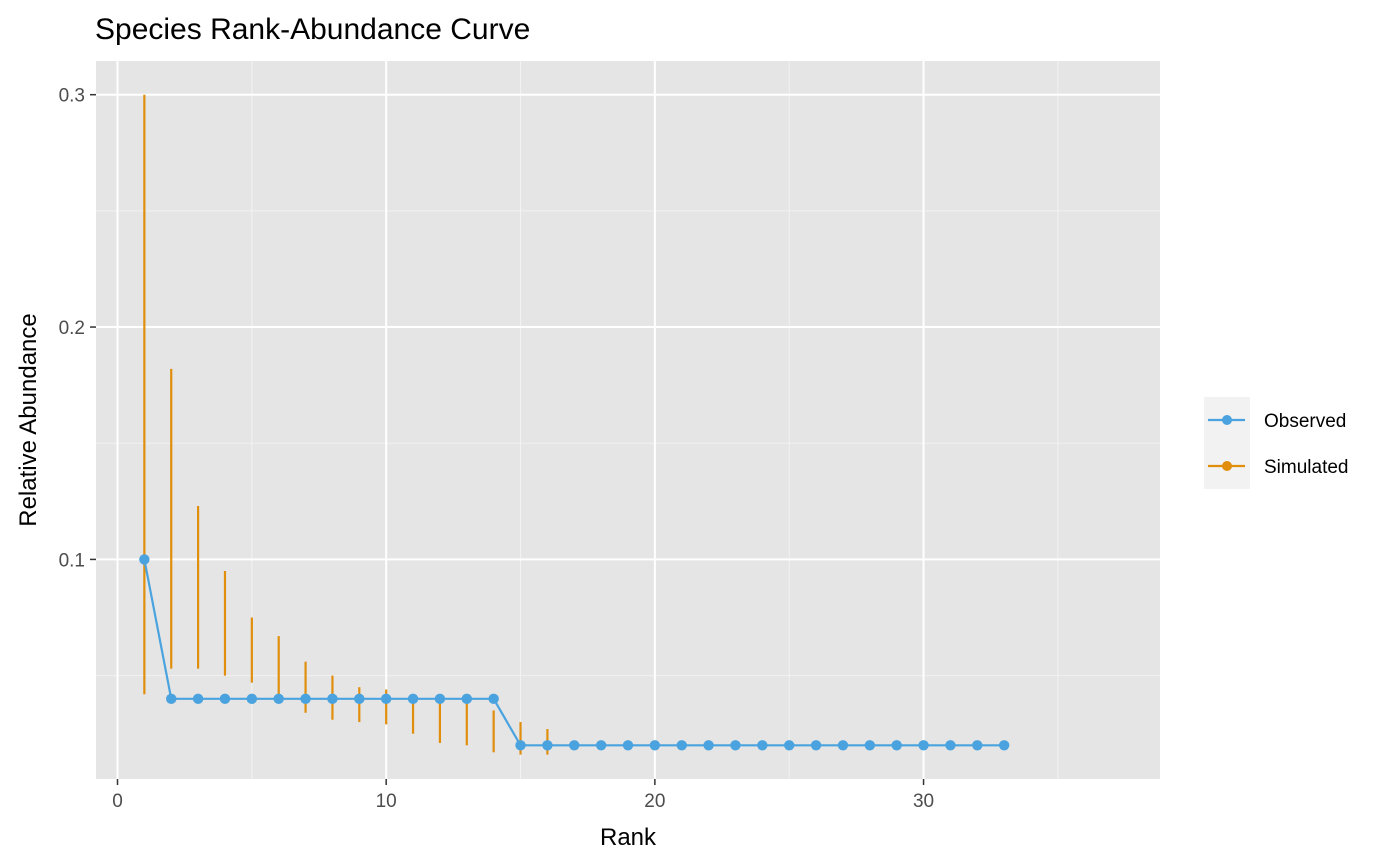 Image resolution: width=1400 pixels, height=866 pixels. What do you see at coordinates (1306, 467) in the screenshot?
I see `legend-label-simulated: Simulated` at bounding box center [1306, 467].